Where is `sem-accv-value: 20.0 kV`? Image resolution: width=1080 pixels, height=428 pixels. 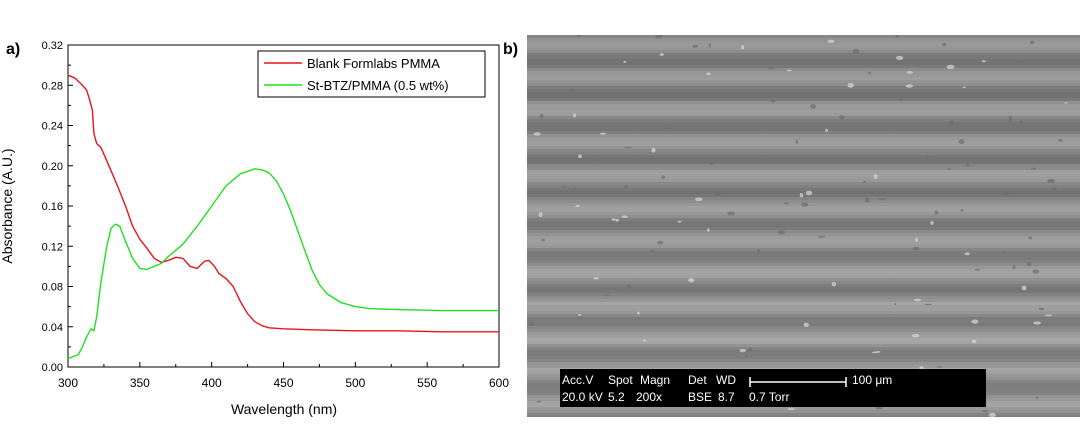 sem-accv-value: 20.0 kV is located at coordinates (582, 397).